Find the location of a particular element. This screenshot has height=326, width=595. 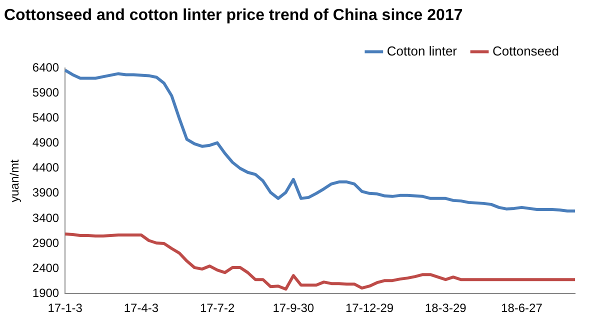

y-tick-label: 4400 is located at coordinates (46, 167).